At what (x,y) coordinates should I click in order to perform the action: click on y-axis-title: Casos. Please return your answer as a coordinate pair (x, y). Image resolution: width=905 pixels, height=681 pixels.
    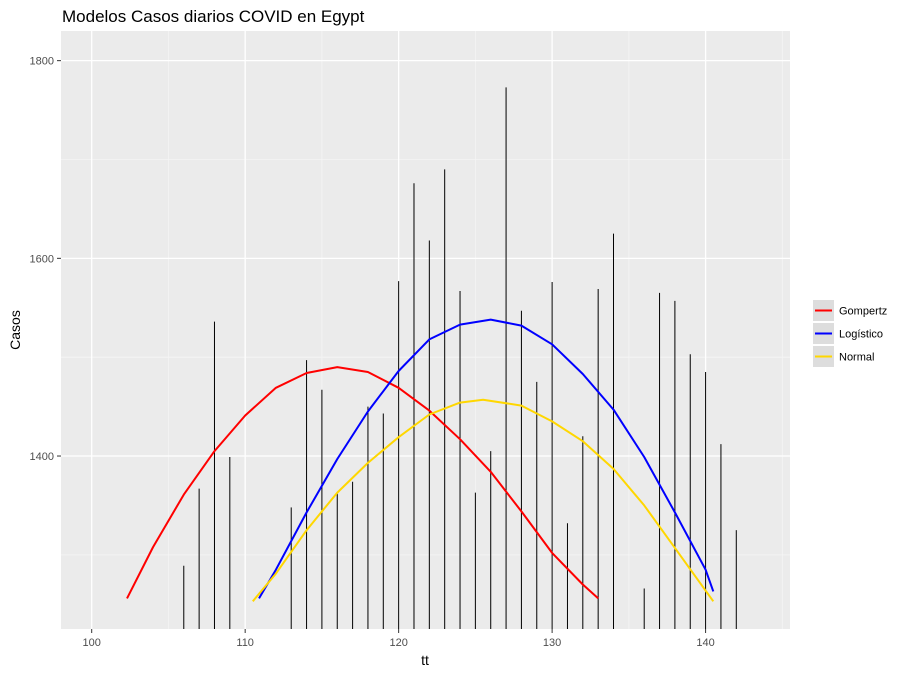
    Looking at the image, I should click on (15, 330).